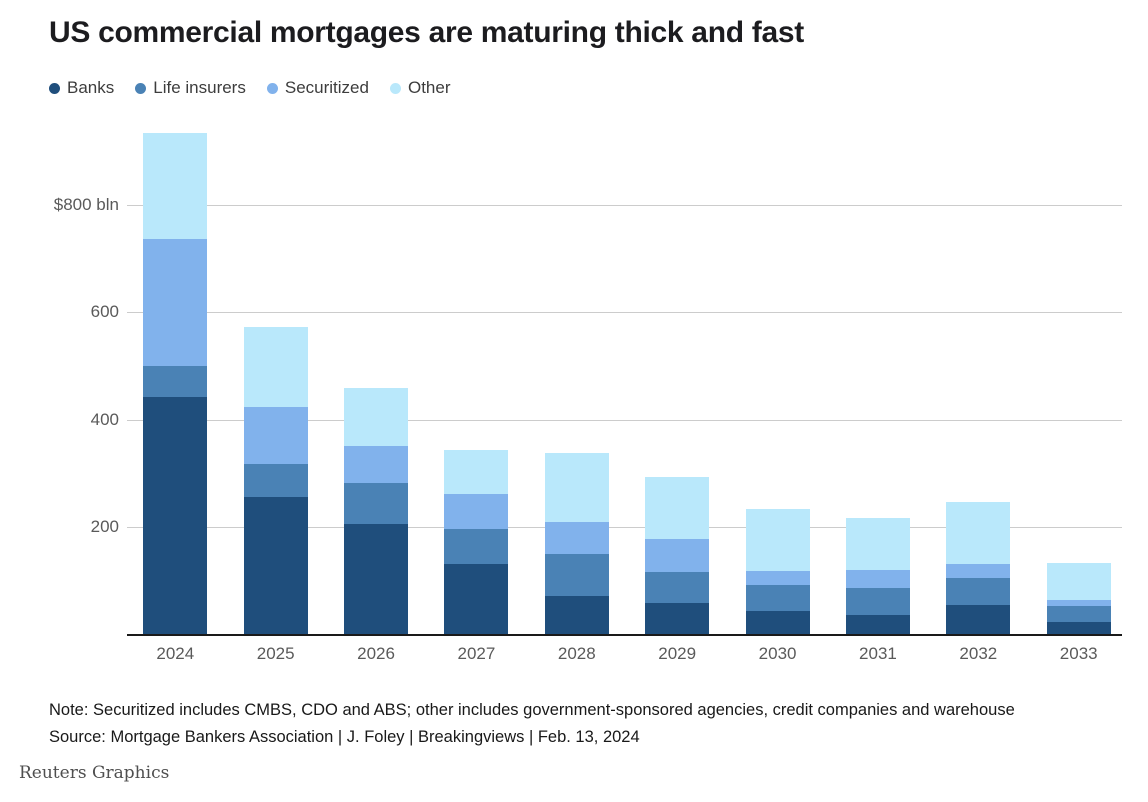 The height and width of the screenshot is (802, 1148). What do you see at coordinates (250, 88) in the screenshot?
I see `legend: Banks Life insurers Securitized Other` at bounding box center [250, 88].